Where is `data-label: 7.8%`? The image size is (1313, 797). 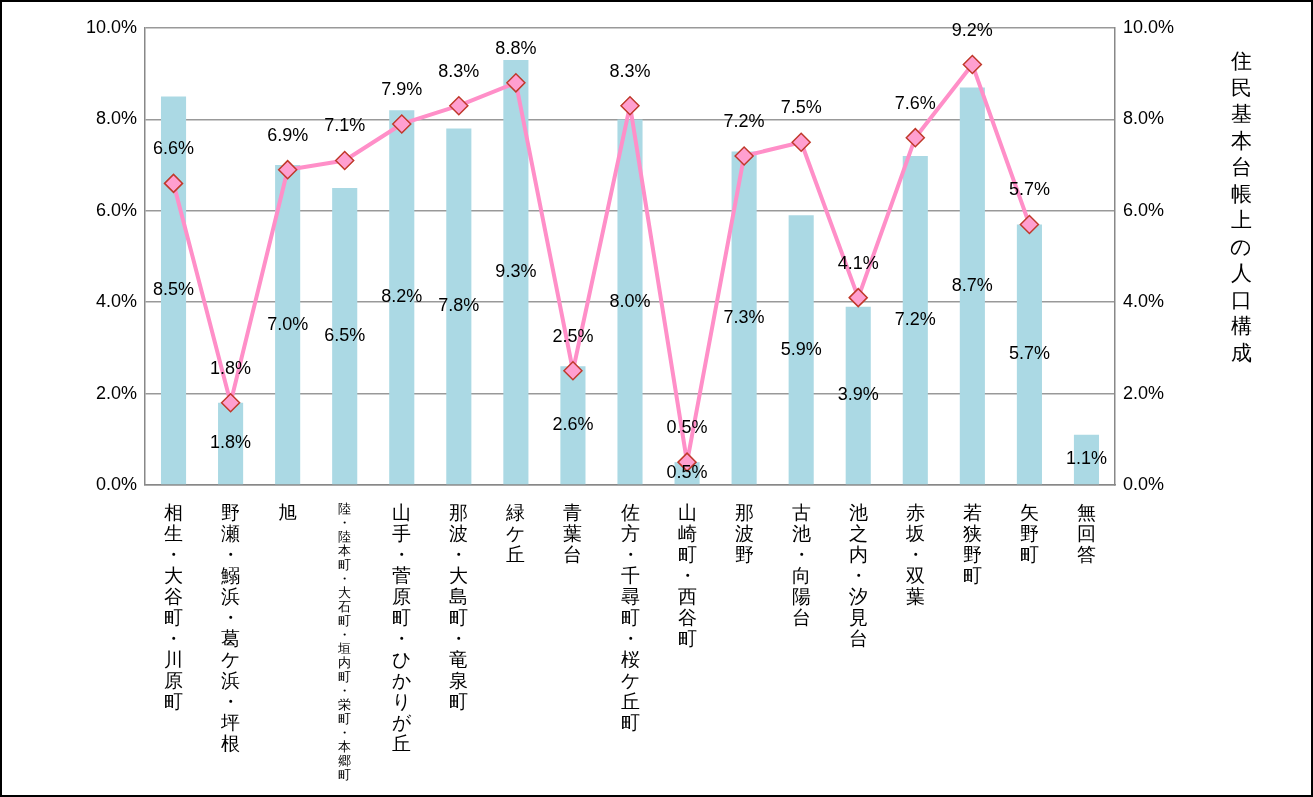 data-label: 7.8% is located at coordinates (459, 305).